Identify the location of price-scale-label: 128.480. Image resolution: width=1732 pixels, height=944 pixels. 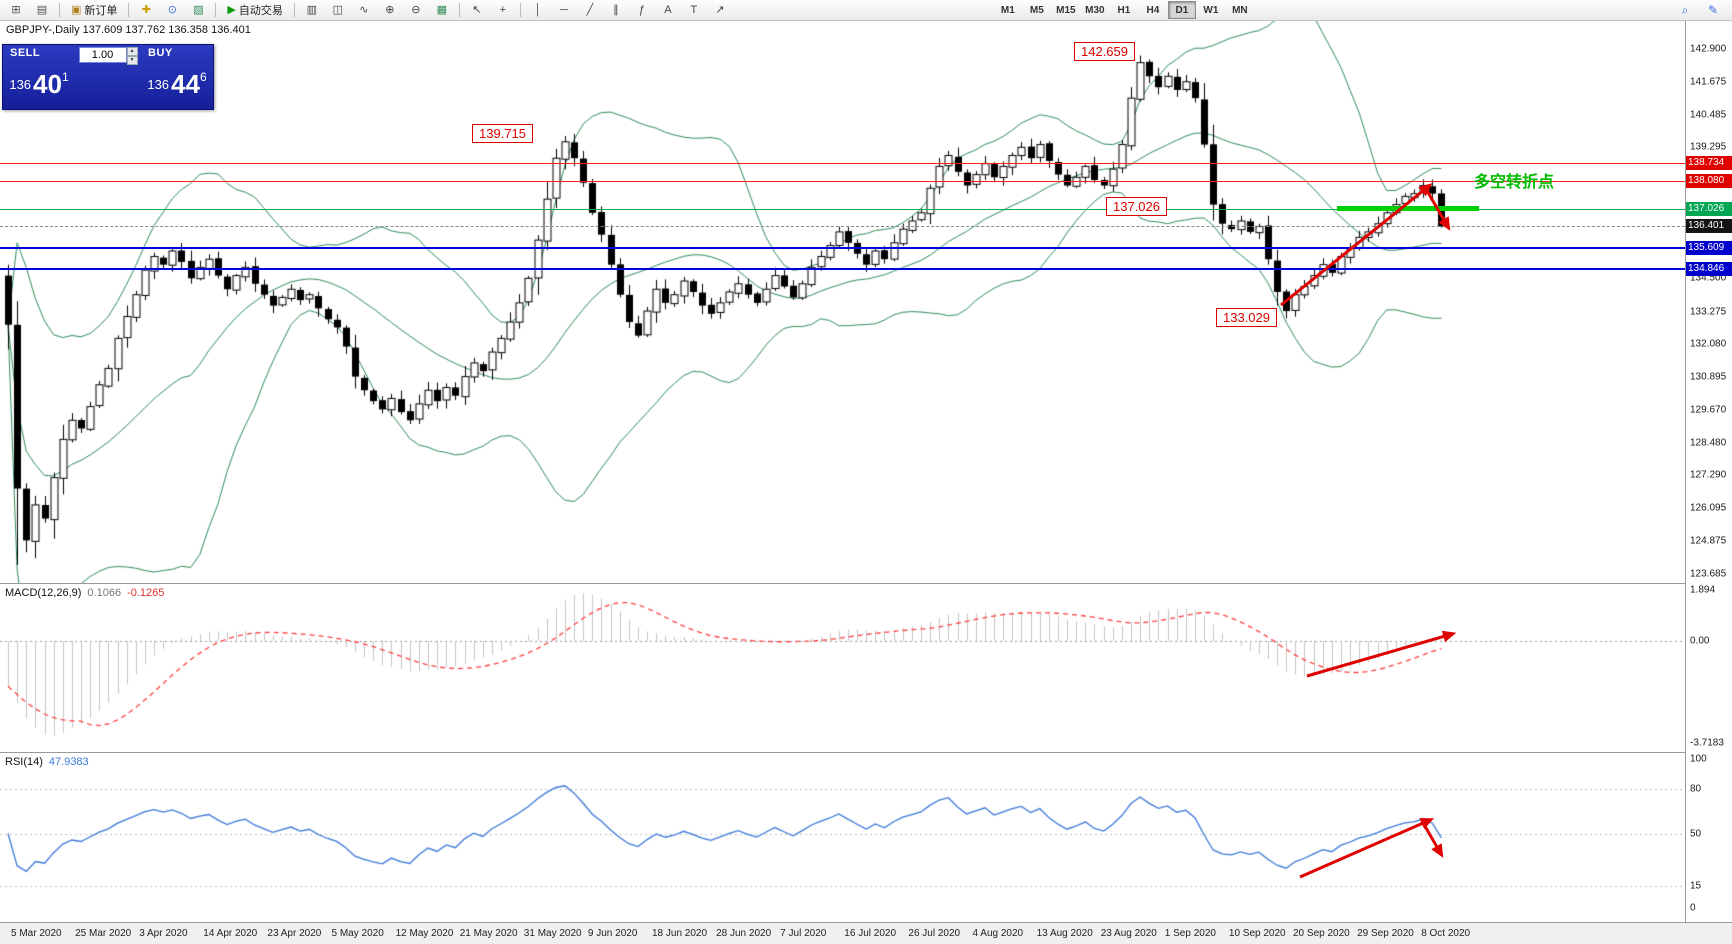
(1708, 443).